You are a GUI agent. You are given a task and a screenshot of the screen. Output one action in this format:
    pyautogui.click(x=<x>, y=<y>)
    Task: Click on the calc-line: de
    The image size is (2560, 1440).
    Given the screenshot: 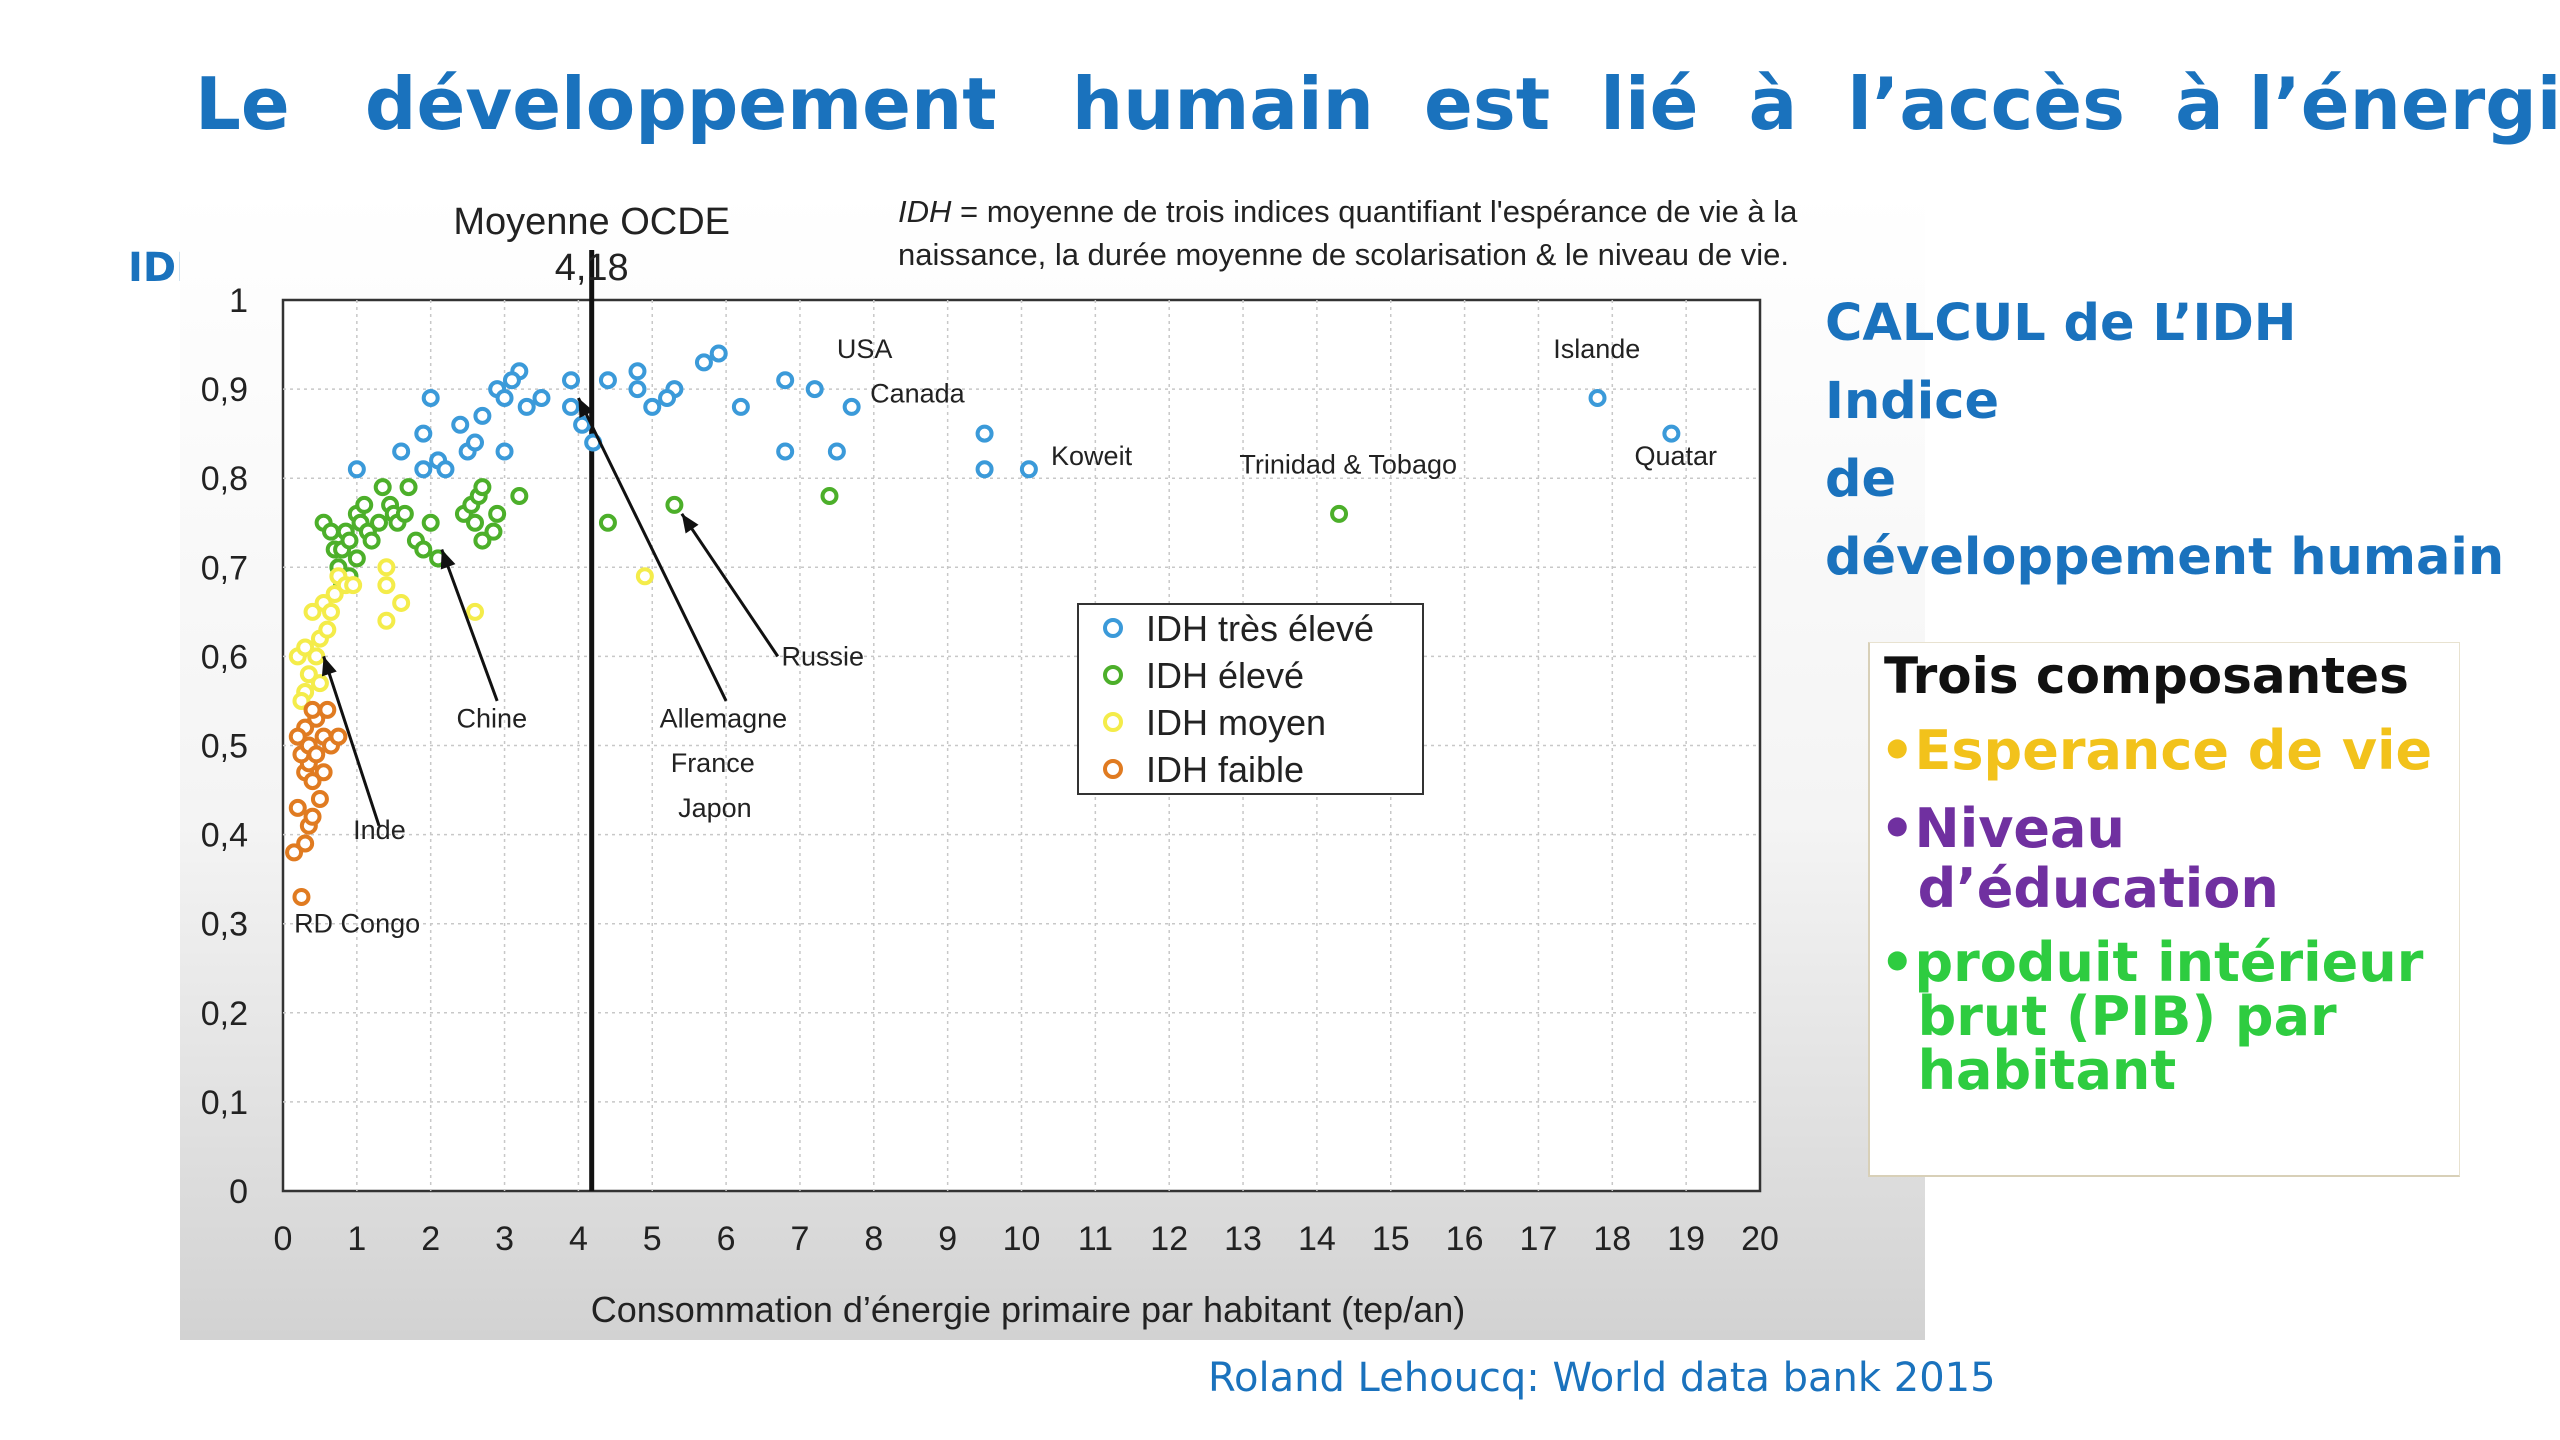 What is the action you would take?
    pyautogui.click(x=1861, y=479)
    